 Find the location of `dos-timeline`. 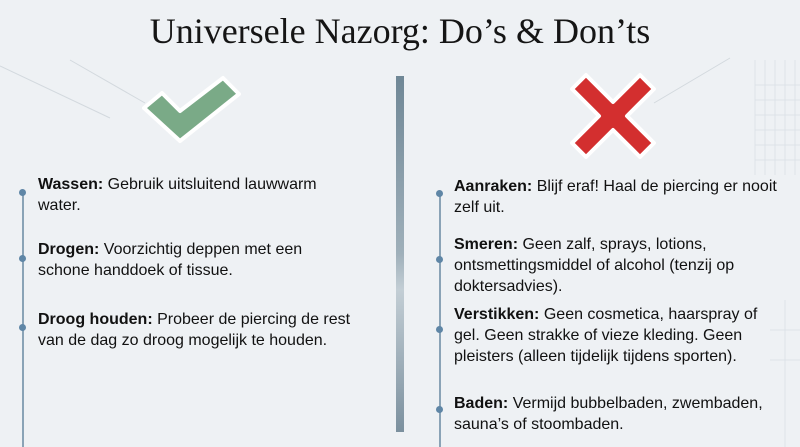

dos-timeline is located at coordinates (23, 318).